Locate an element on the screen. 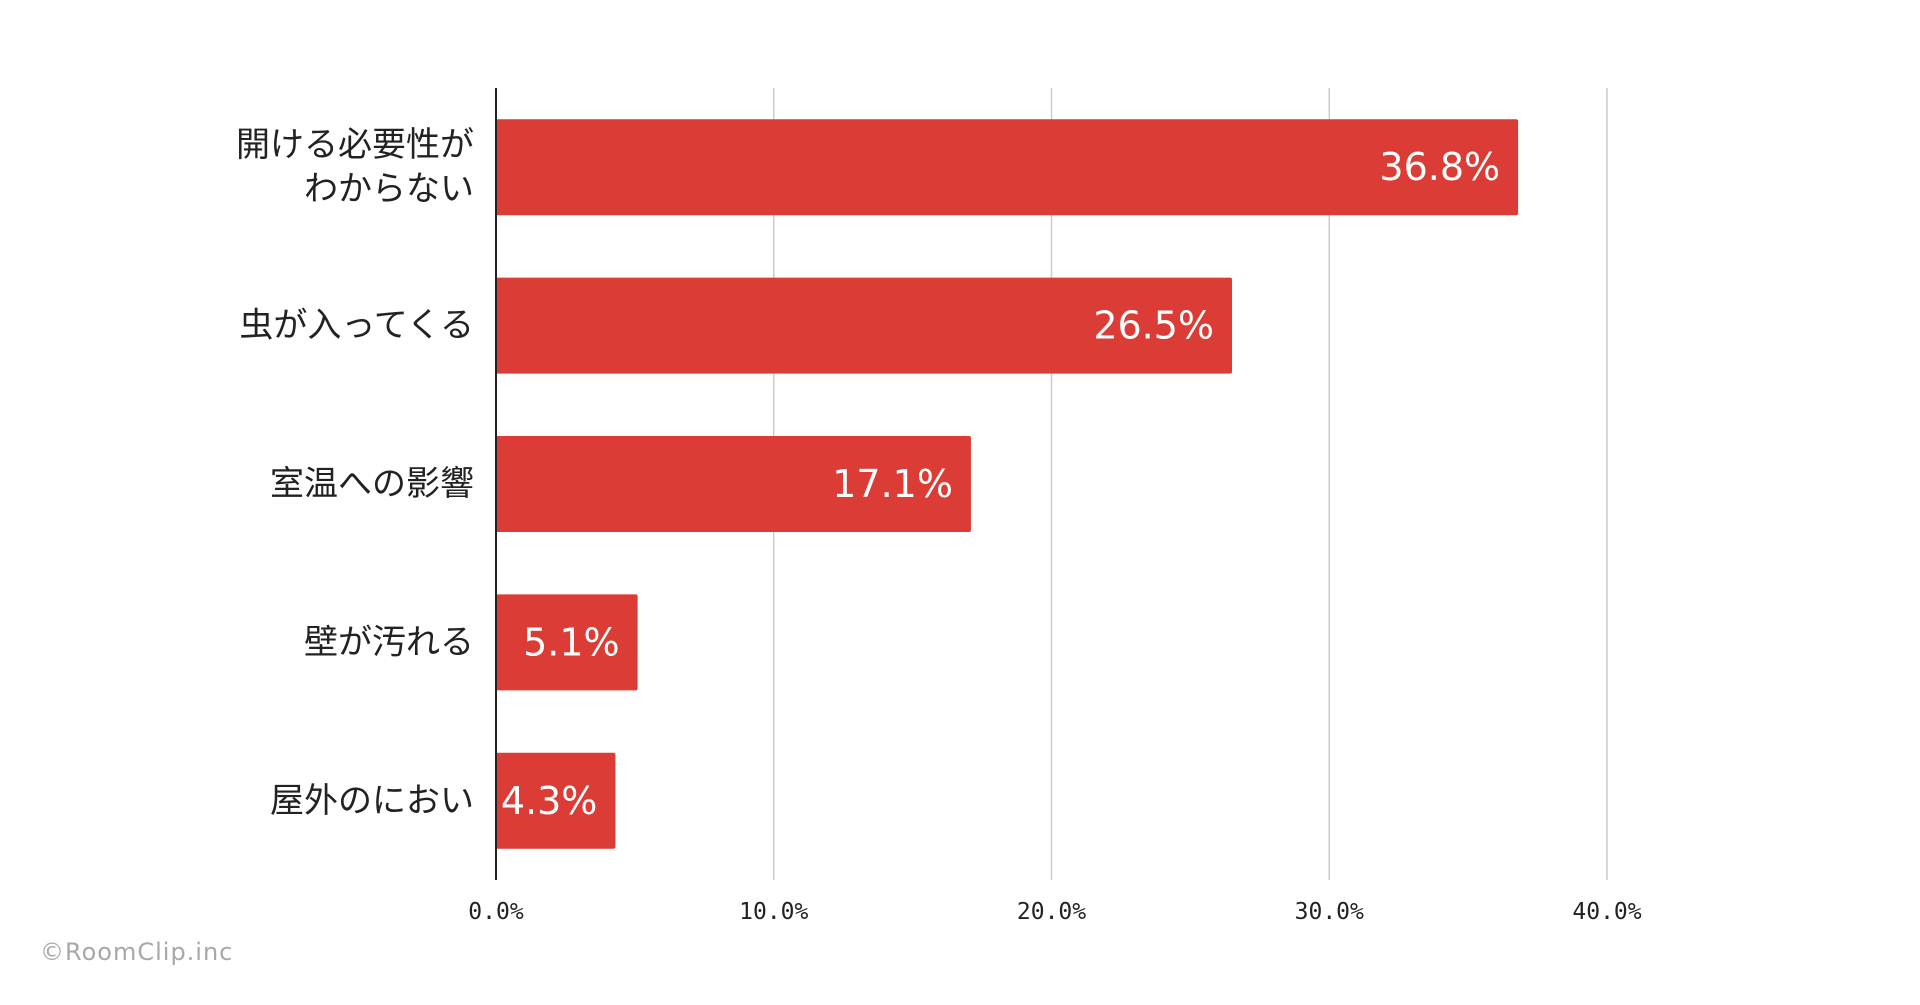 This screenshot has width=1920, height=1005. x-tick-label-3: 30.0% is located at coordinates (1329, 912).